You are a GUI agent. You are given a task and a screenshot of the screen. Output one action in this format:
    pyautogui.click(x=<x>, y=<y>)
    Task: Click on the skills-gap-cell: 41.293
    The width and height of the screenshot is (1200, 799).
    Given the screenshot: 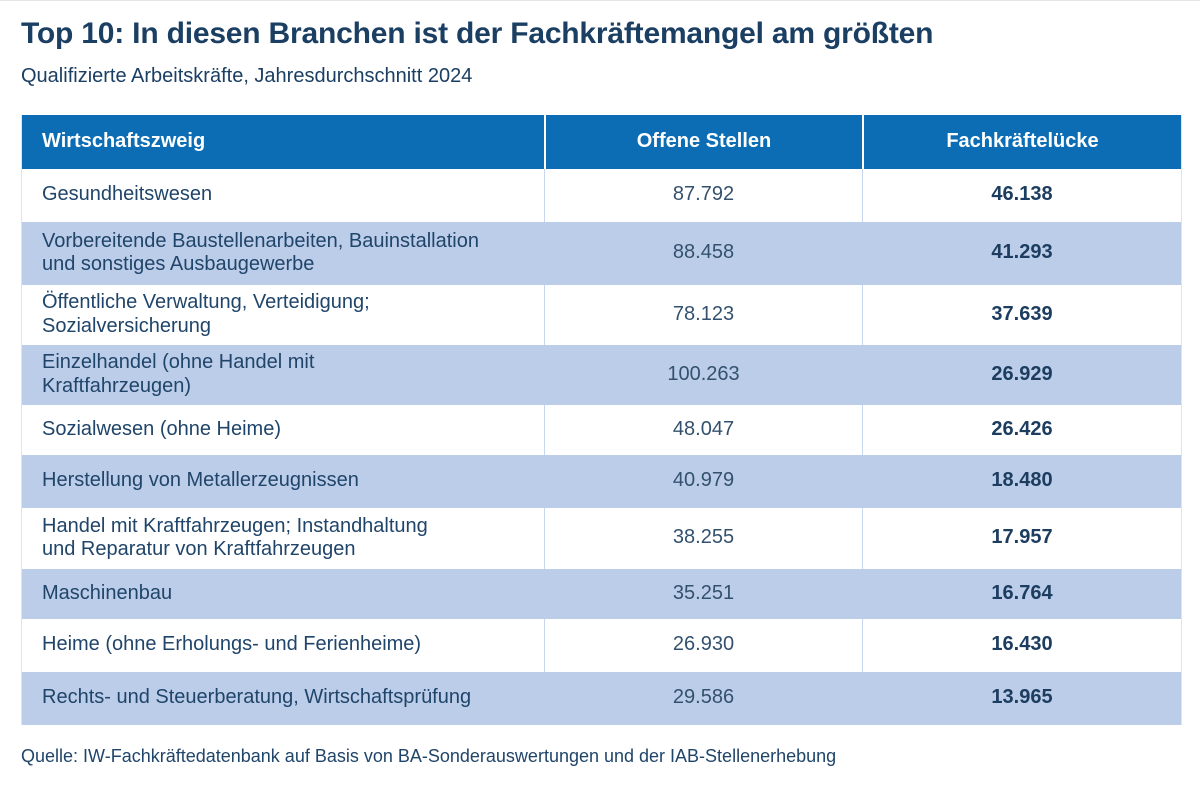 What is the action you would take?
    pyautogui.click(x=1021, y=253)
    